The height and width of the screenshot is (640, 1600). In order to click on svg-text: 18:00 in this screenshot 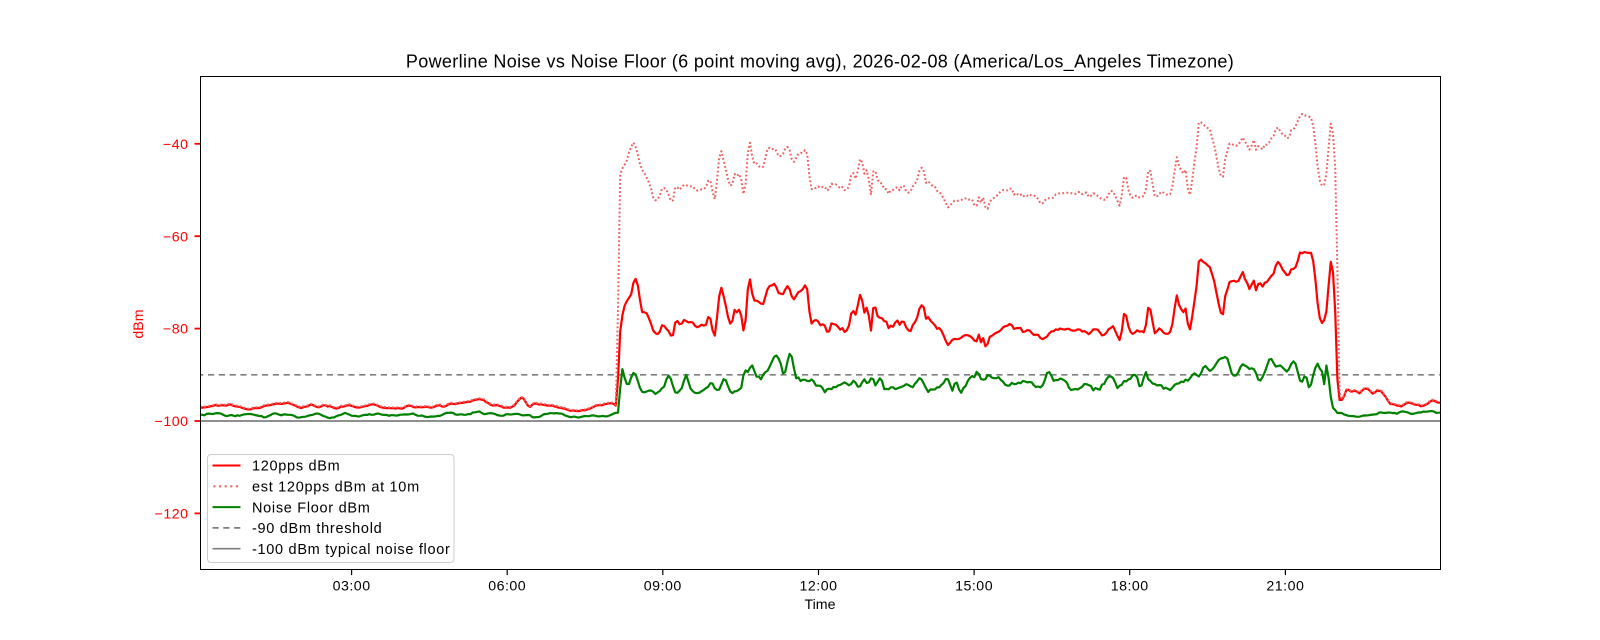, I will do `click(1130, 586)`.